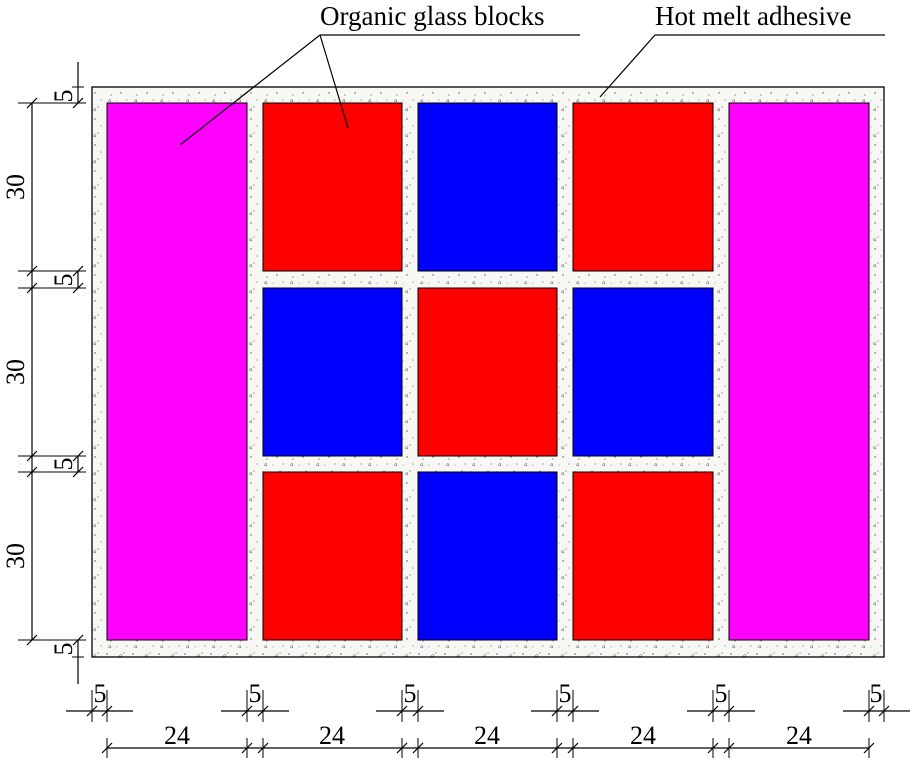 The height and width of the screenshot is (768, 916). What do you see at coordinates (721, 693) in the screenshot?
I see `hdim-gap-5: 5` at bounding box center [721, 693].